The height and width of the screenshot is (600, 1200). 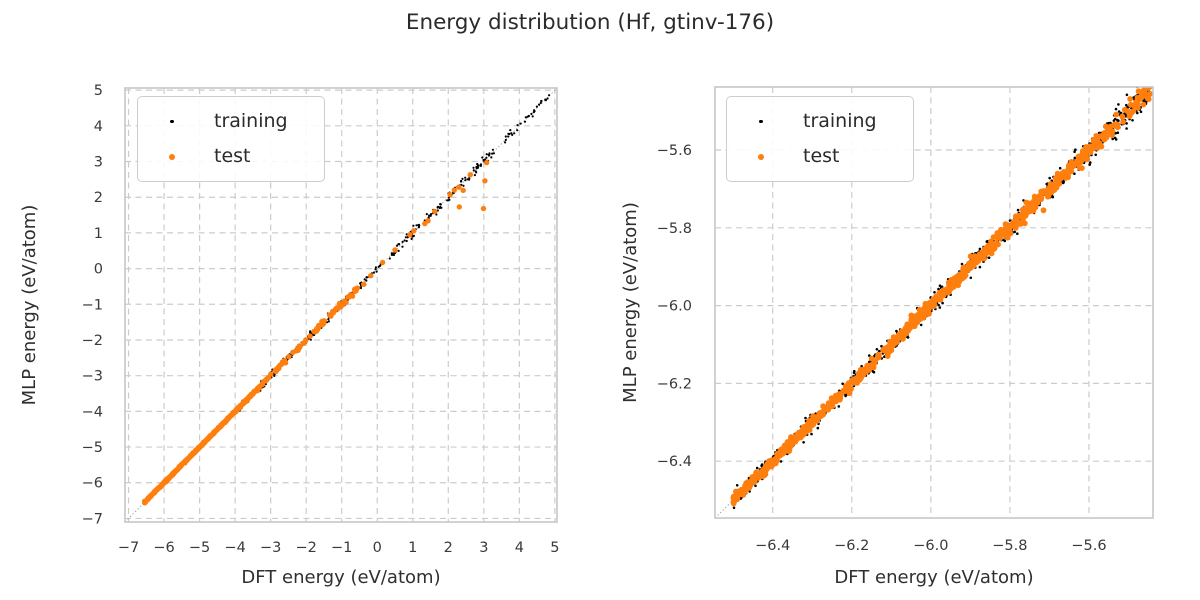 I want to click on legend-left-plot: training test, so click(x=231, y=139).